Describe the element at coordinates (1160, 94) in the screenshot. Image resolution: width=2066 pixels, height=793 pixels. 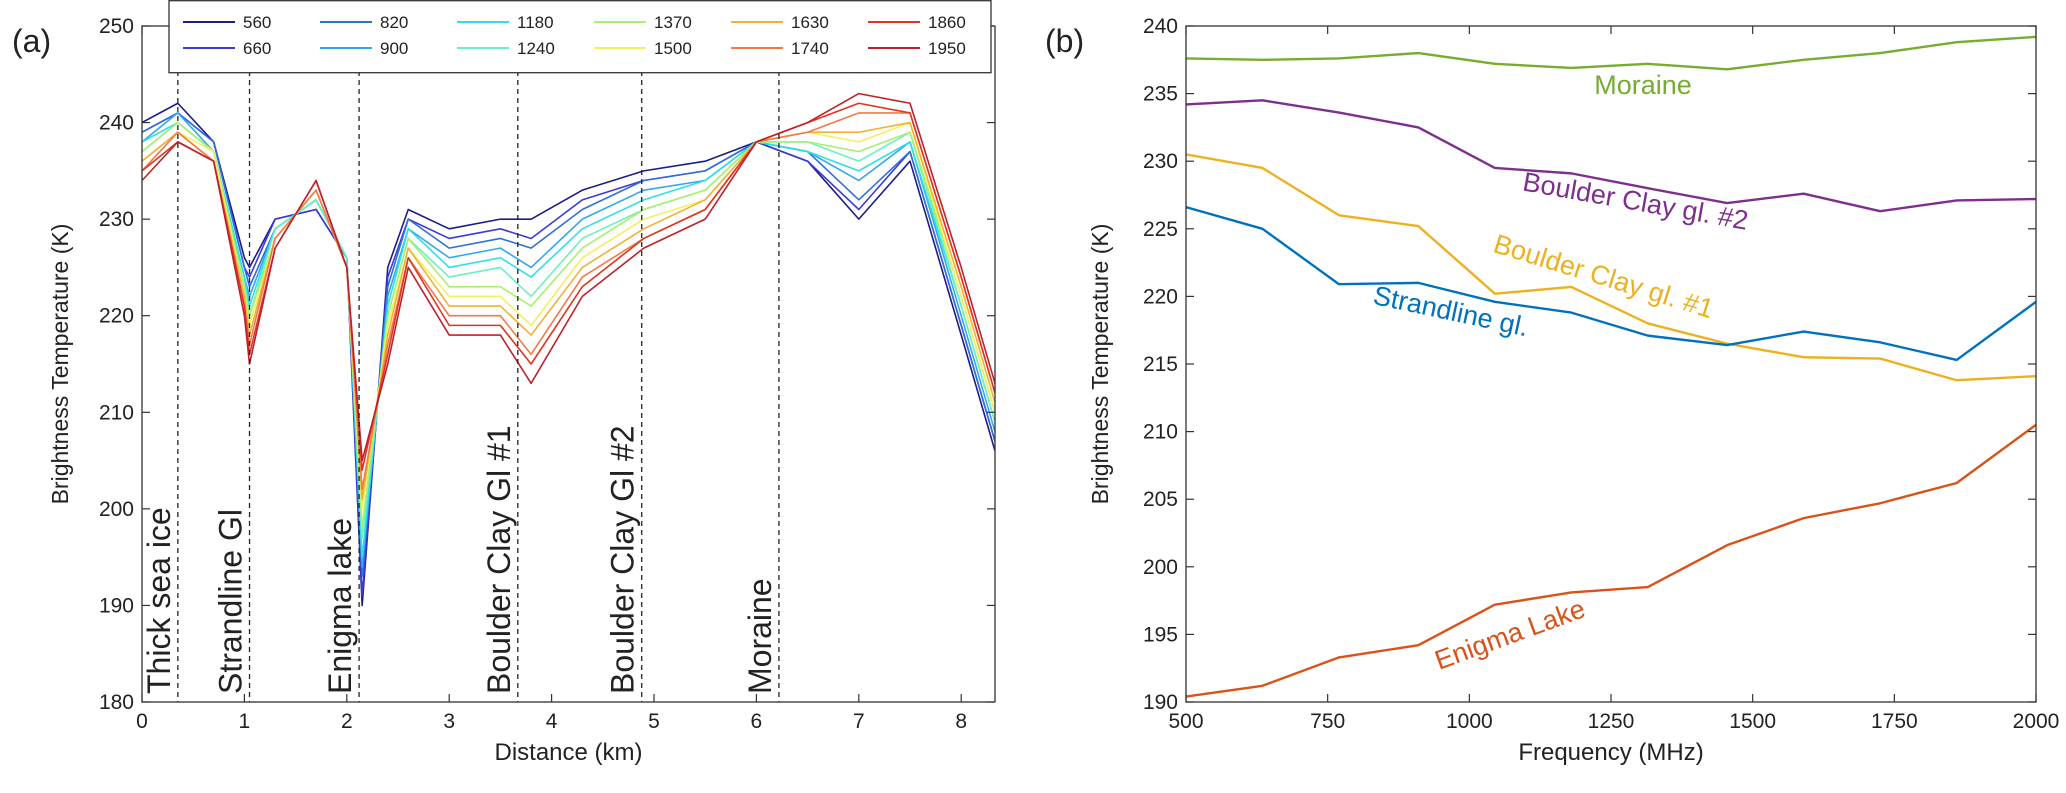
I see `y-tick-label: 235` at that location.